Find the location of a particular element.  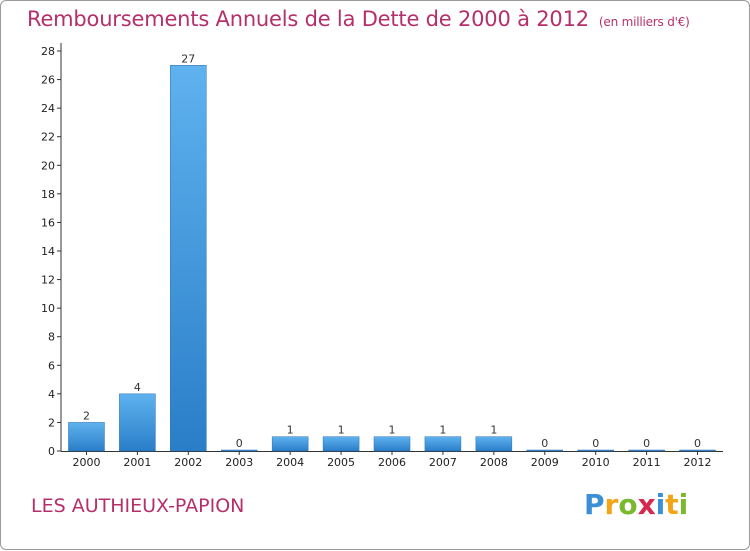

y-tick-label: 10 is located at coordinates (48, 308).